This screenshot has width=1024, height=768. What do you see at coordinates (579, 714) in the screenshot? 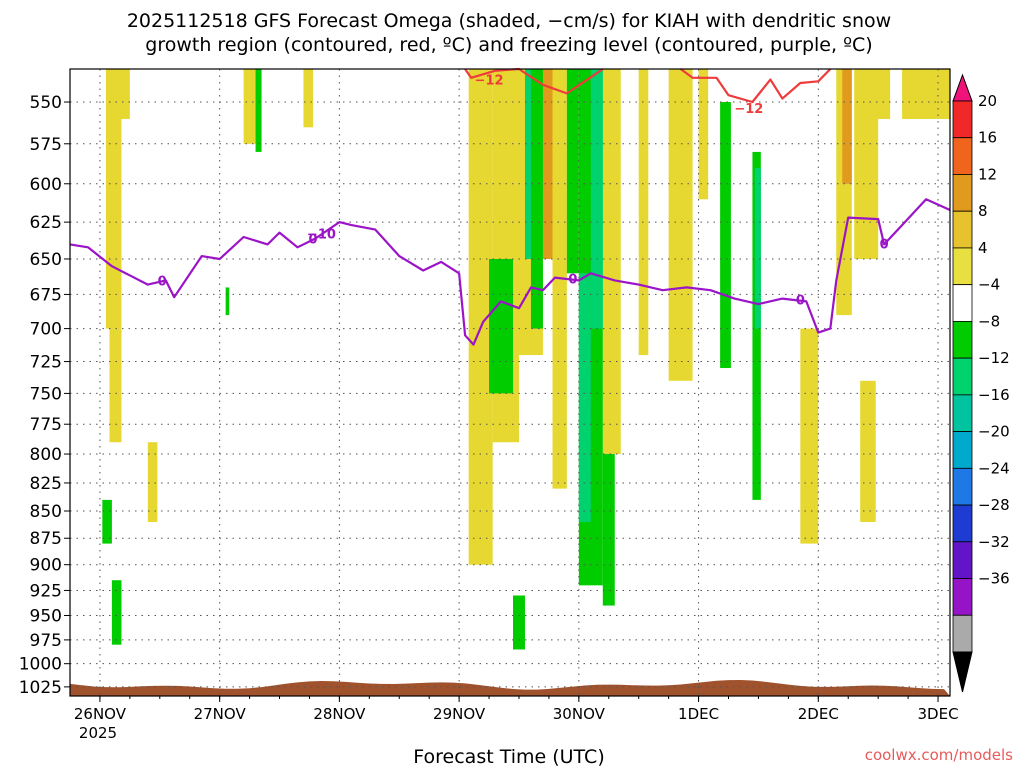
I see `x-tick-label: 30NOV` at bounding box center [579, 714].